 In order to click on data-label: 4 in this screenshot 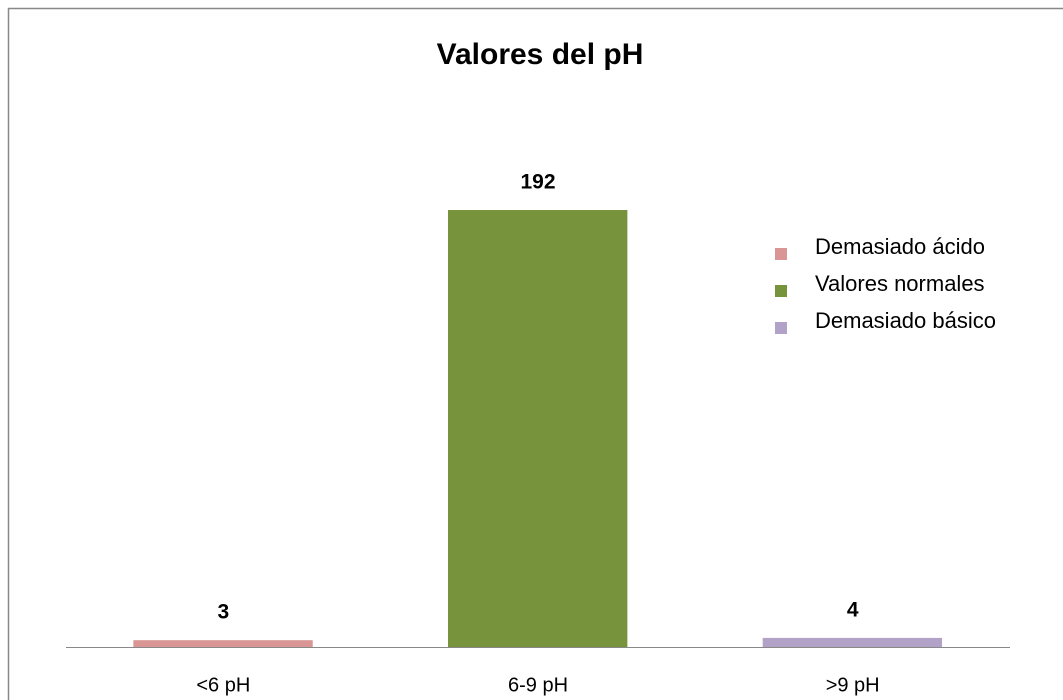, I will do `click(853, 609)`.